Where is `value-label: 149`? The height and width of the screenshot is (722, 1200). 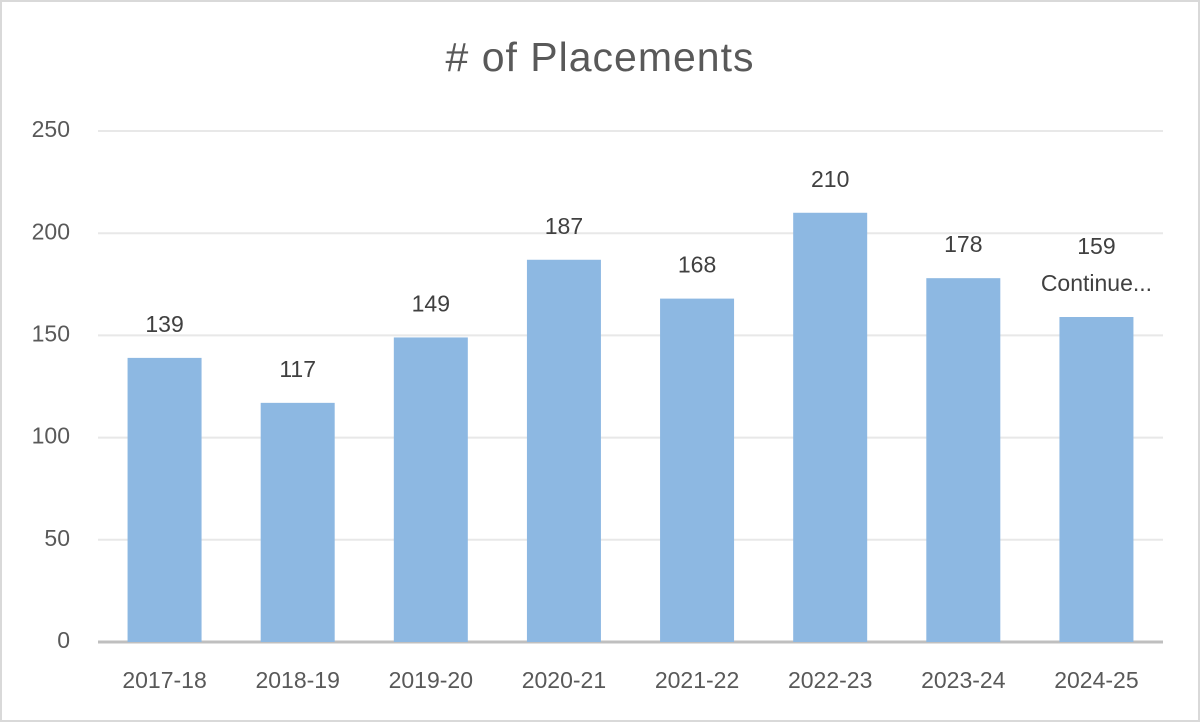 value-label: 149 is located at coordinates (431, 304).